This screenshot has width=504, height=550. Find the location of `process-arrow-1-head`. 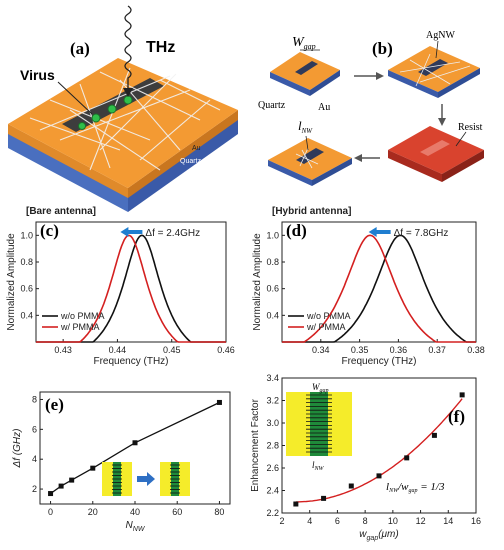

process-arrow-1-head is located at coordinates (380, 76).